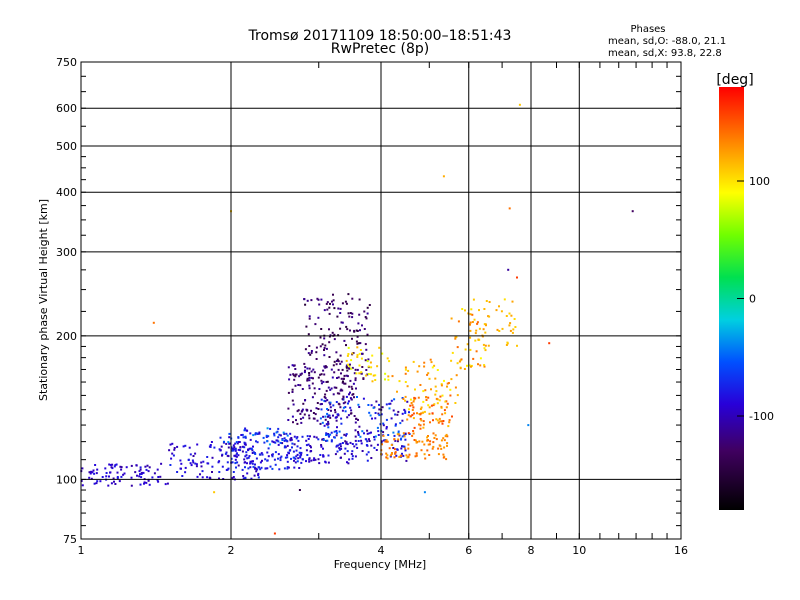 Image resolution: width=800 pixels, height=600 pixels. Describe the element at coordinates (667, 41) in the screenshot. I see `phase-stats-o: mean, sd,O: -88.0, 21.1` at that location.